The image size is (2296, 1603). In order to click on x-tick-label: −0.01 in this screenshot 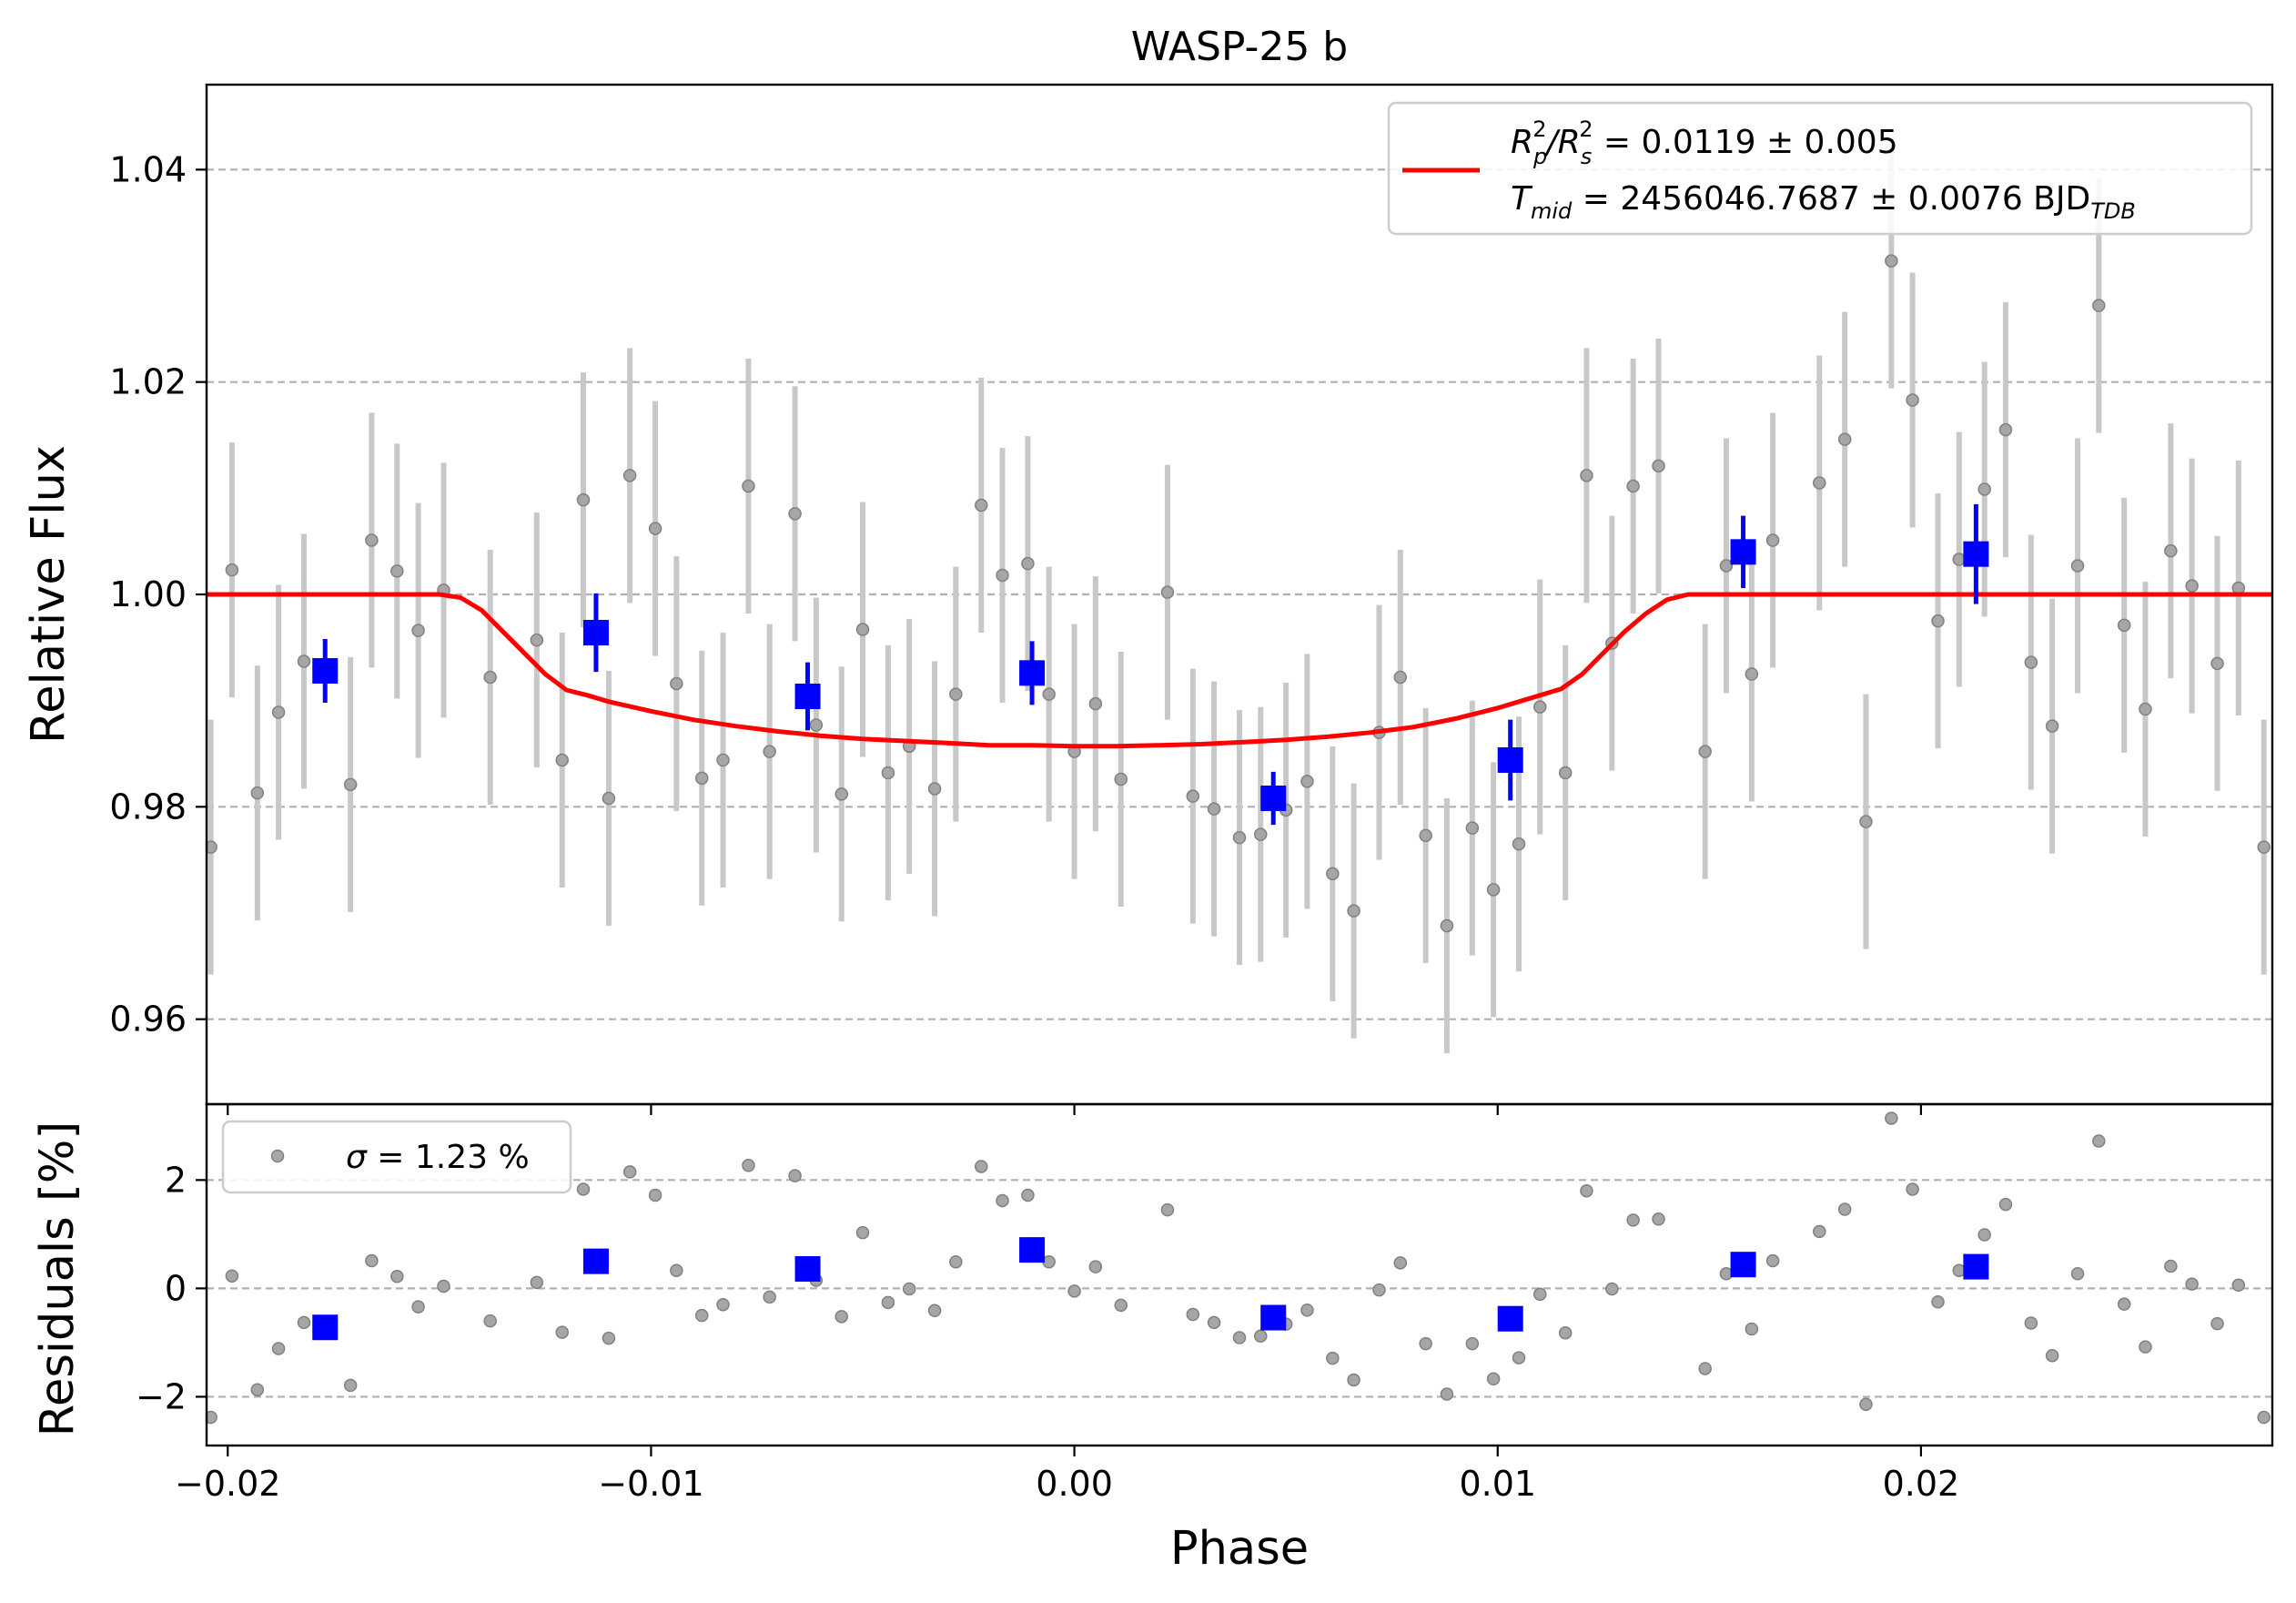, I will do `click(650, 1484)`.